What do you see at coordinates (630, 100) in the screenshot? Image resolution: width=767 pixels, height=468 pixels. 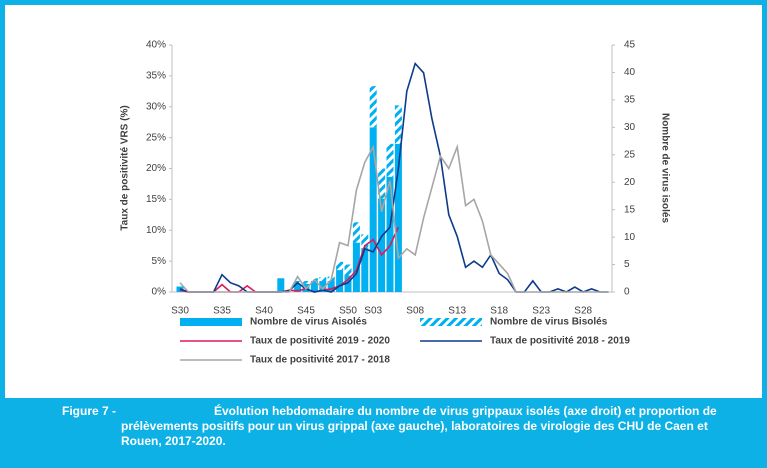 I see `y2-tick-label: 35` at bounding box center [630, 100].